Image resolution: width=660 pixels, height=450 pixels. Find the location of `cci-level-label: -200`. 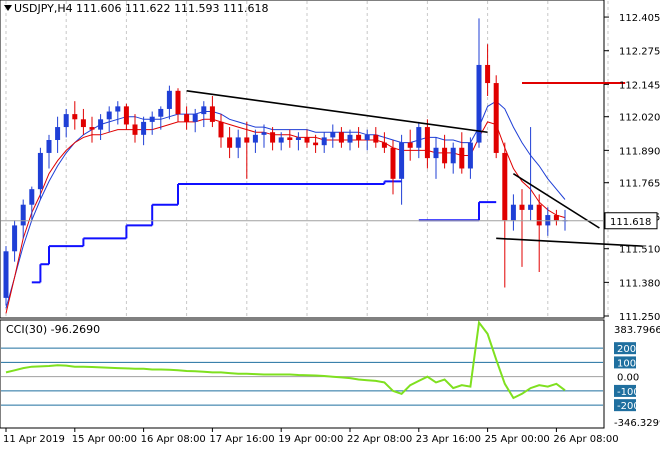

cci-level-label: -200 is located at coordinates (628, 406).